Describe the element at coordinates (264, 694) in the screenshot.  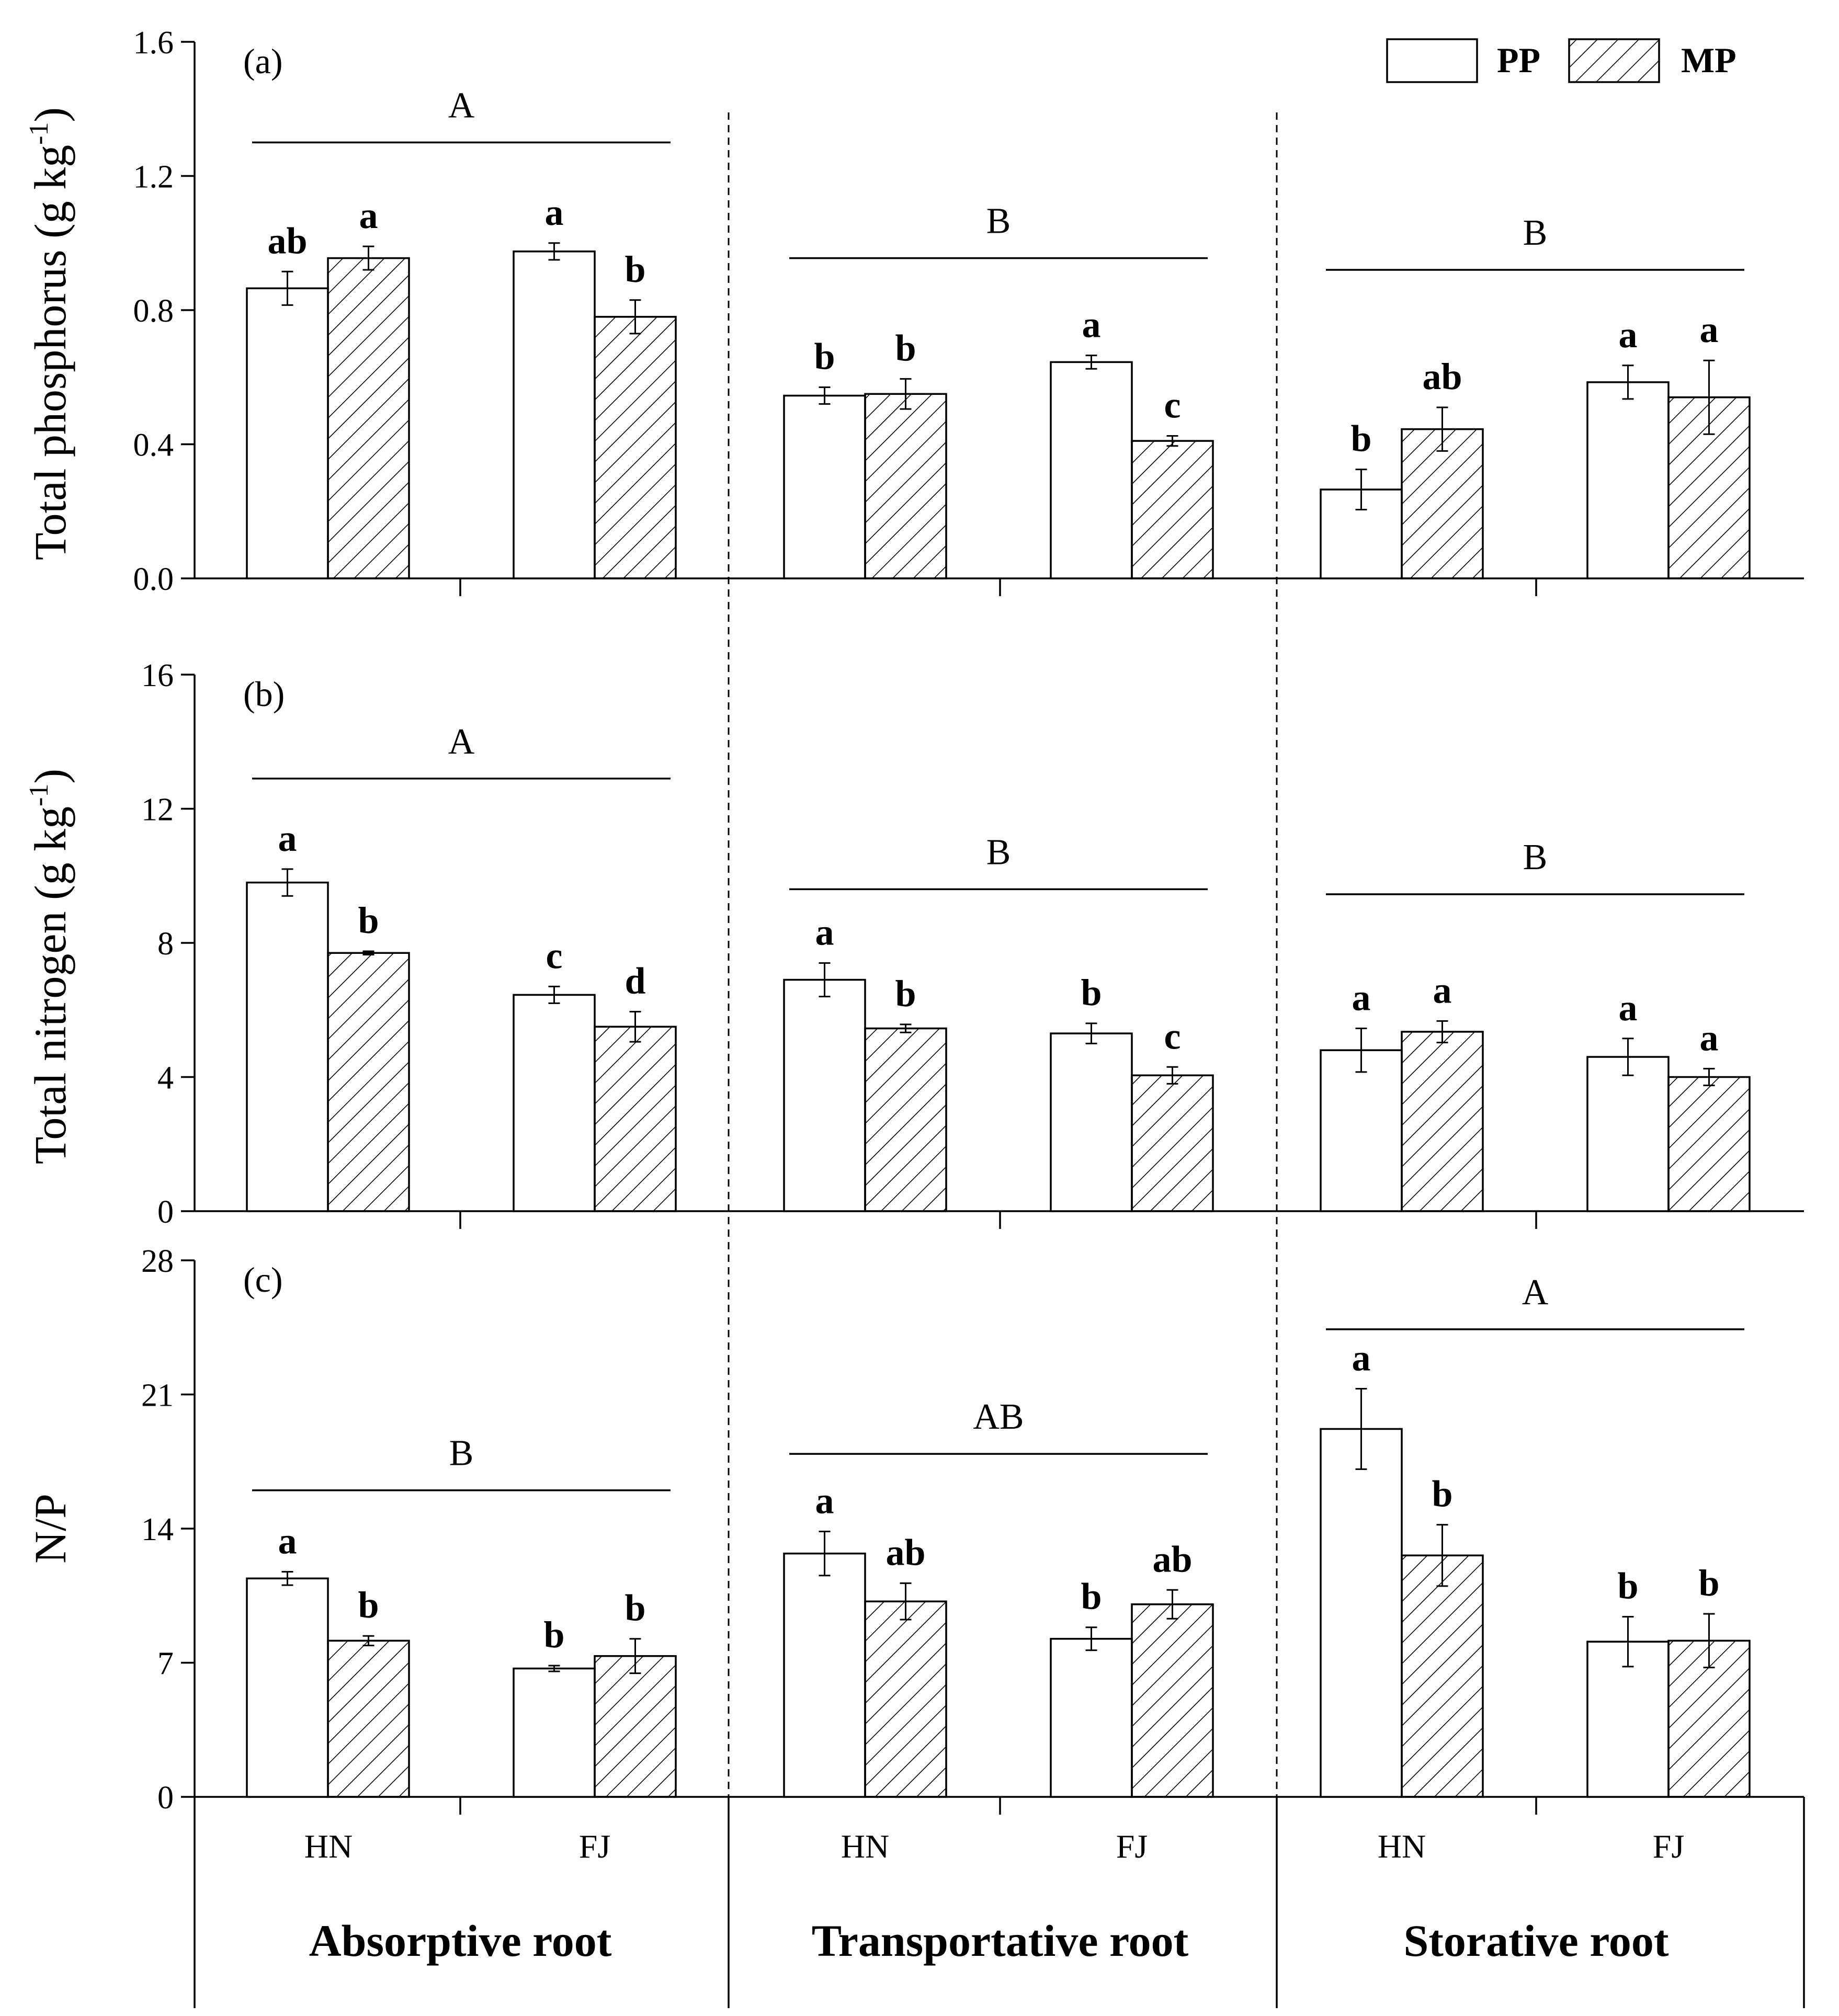
I see `panel-label: (b)` at that location.